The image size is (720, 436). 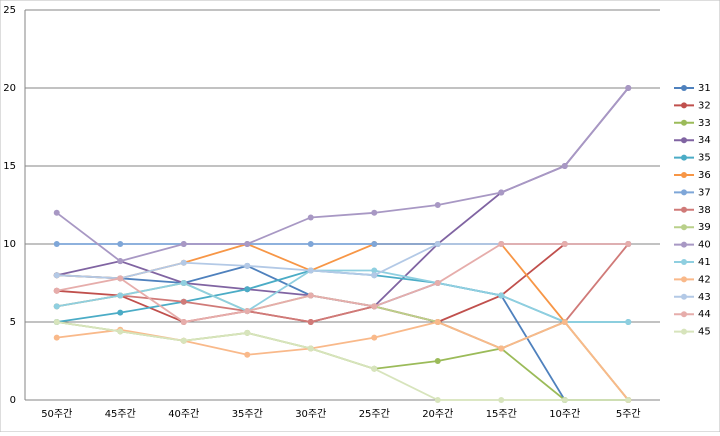 What do you see at coordinates (704, 140) in the screenshot?
I see `legend-label: 34` at bounding box center [704, 140].